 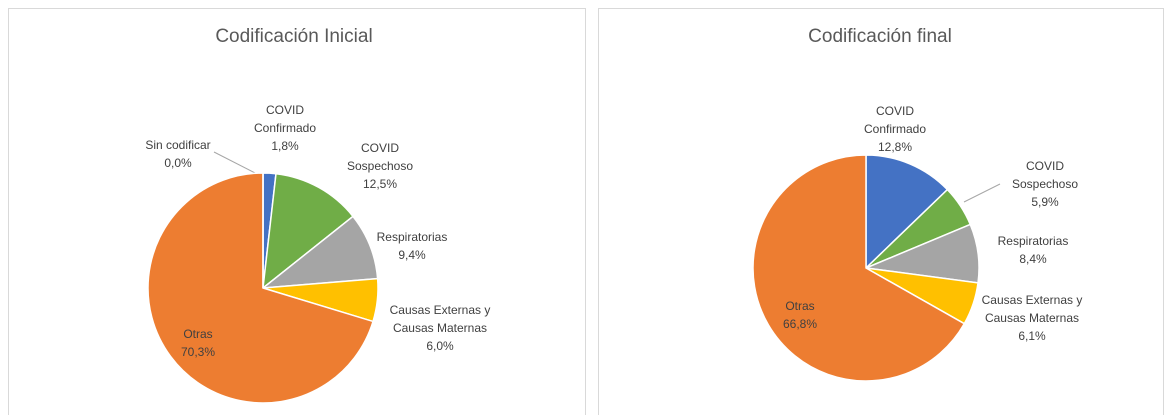 What do you see at coordinates (895, 147) in the screenshot?
I see `value-label: 12,8%` at bounding box center [895, 147].